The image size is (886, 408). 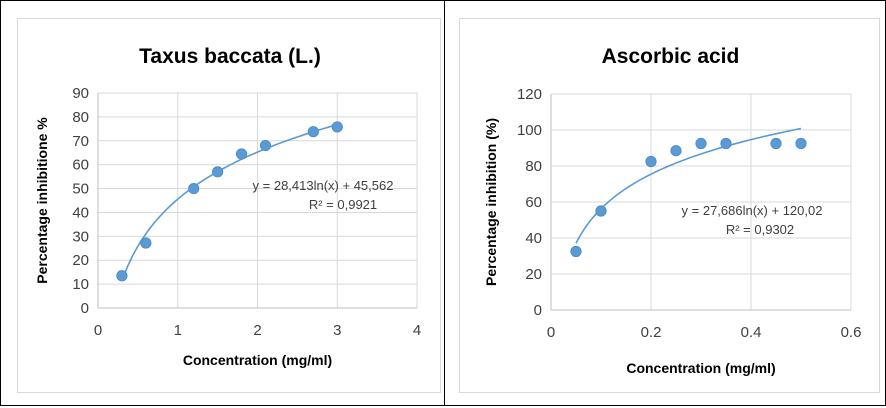 I want to click on y-tick-label-taxus-5: 50, so click(x=80, y=189).